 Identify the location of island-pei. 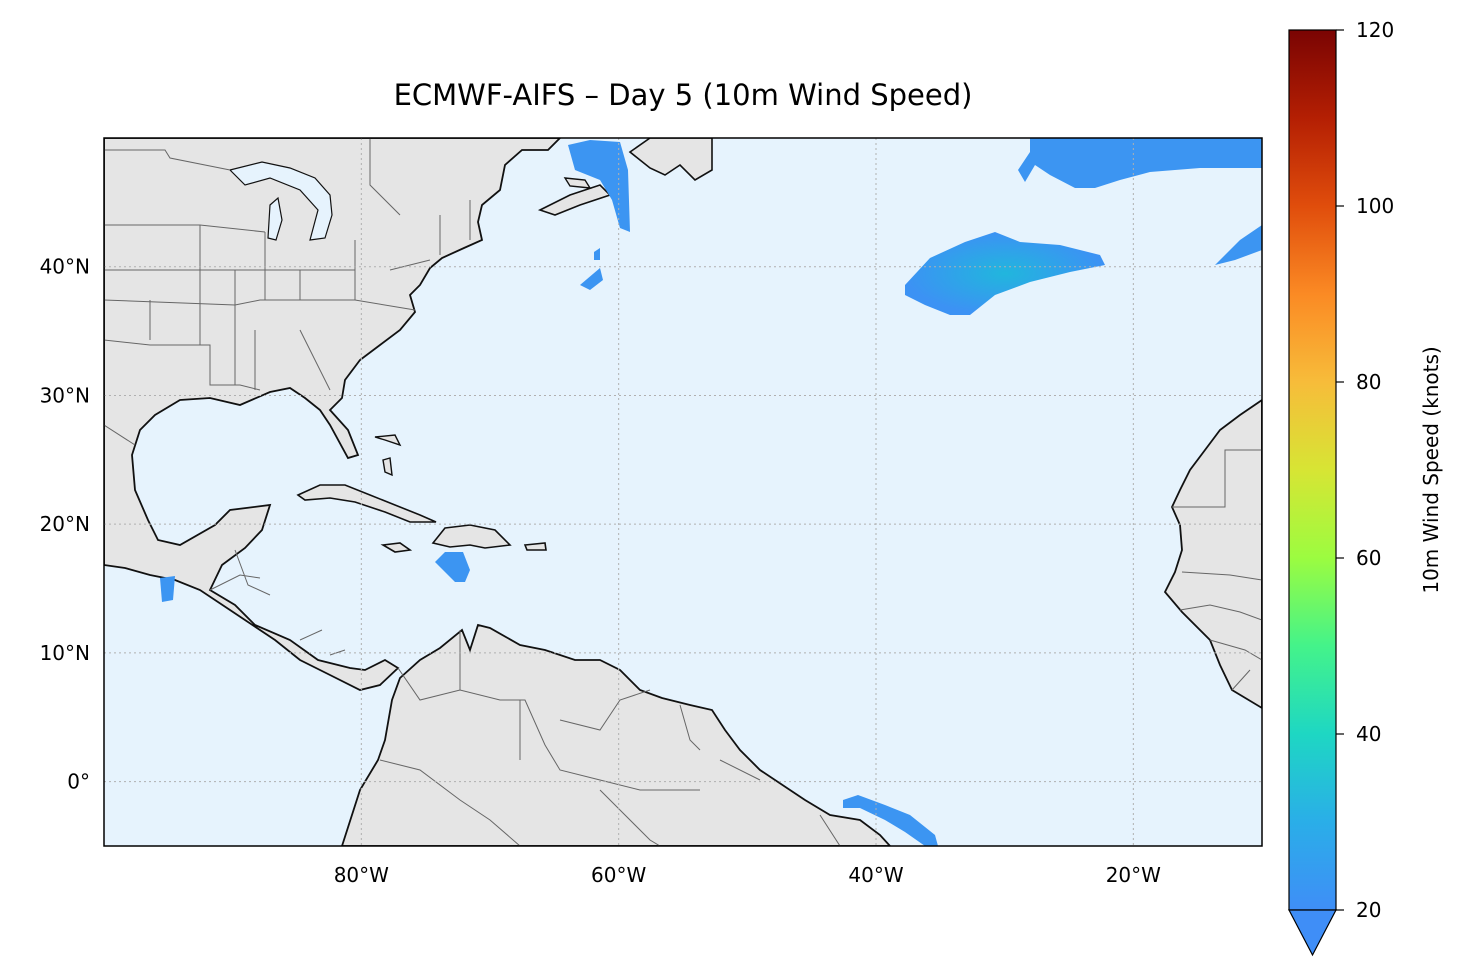
(577, 183).